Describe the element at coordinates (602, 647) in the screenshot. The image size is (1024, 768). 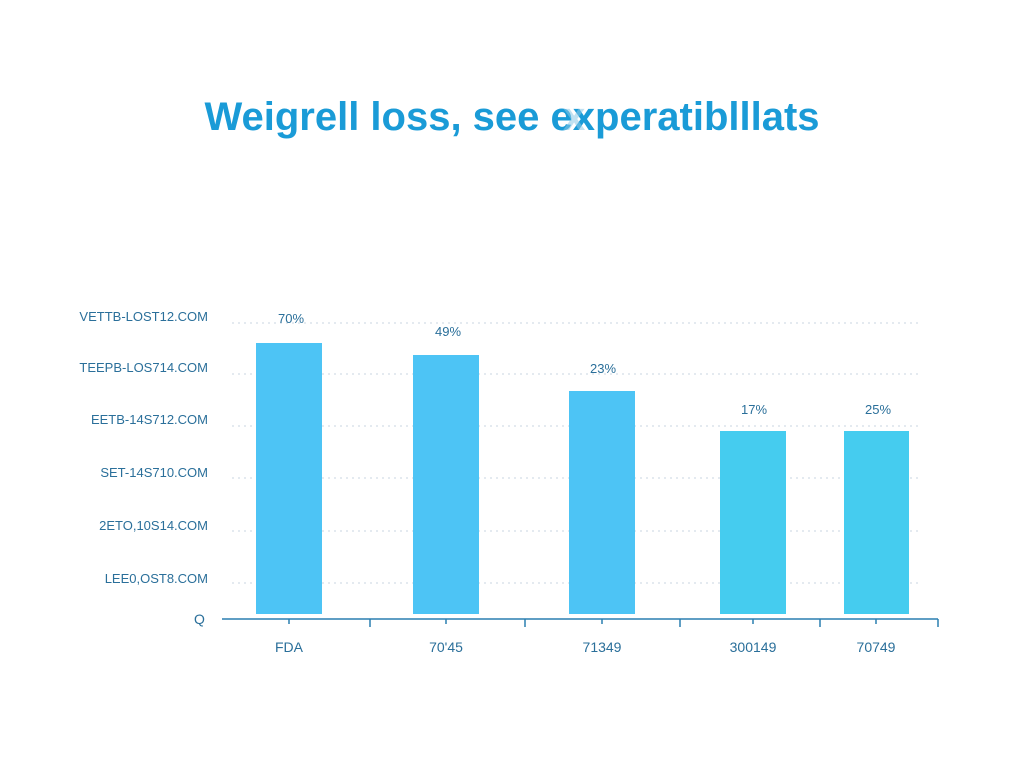
I see `x-tick-label: 71349` at that location.